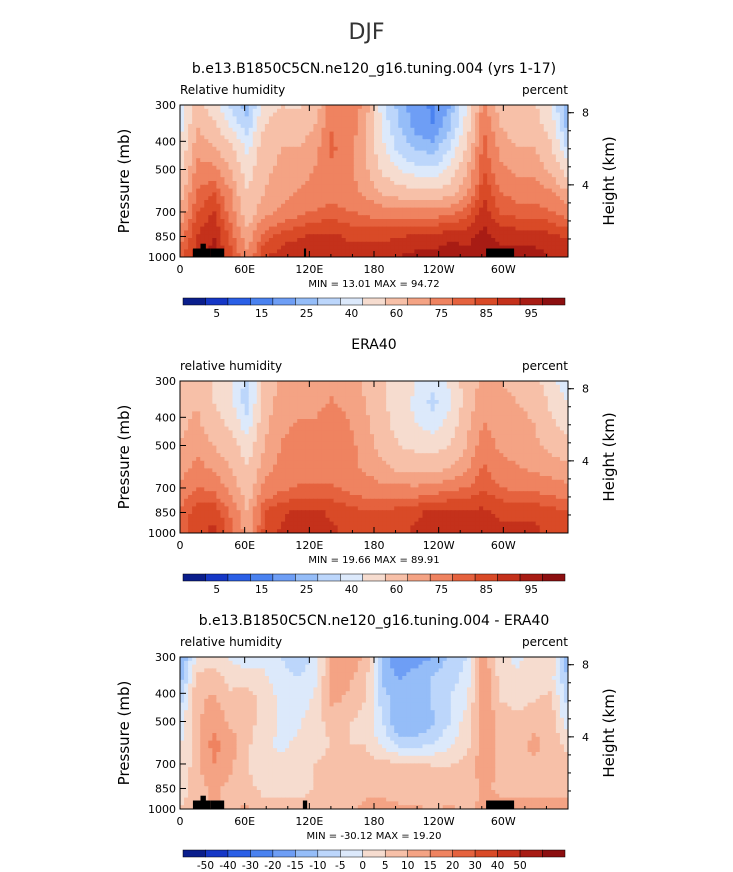  Describe the element at coordinates (244, 269) in the screenshot. I see `x-tick-label: 60E` at that location.